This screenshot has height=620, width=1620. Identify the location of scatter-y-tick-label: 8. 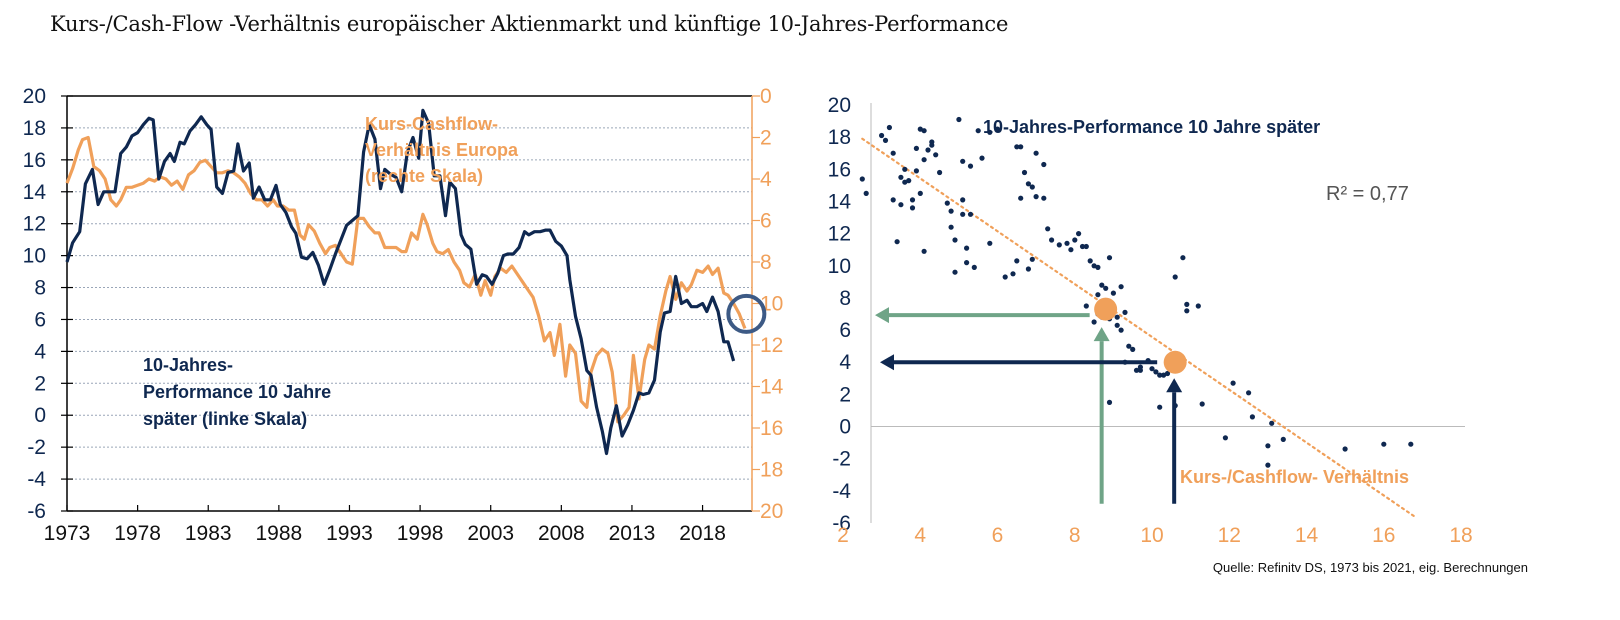
(845, 298).